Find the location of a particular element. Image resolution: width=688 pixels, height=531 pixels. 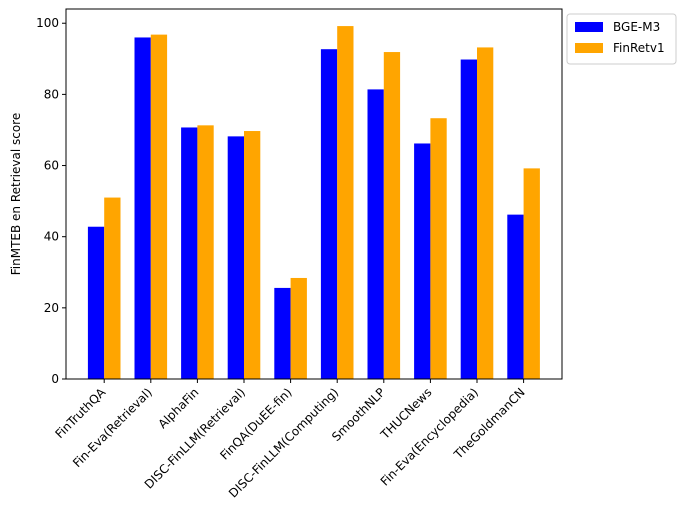

y-tick-label: 0 is located at coordinates (55, 379).